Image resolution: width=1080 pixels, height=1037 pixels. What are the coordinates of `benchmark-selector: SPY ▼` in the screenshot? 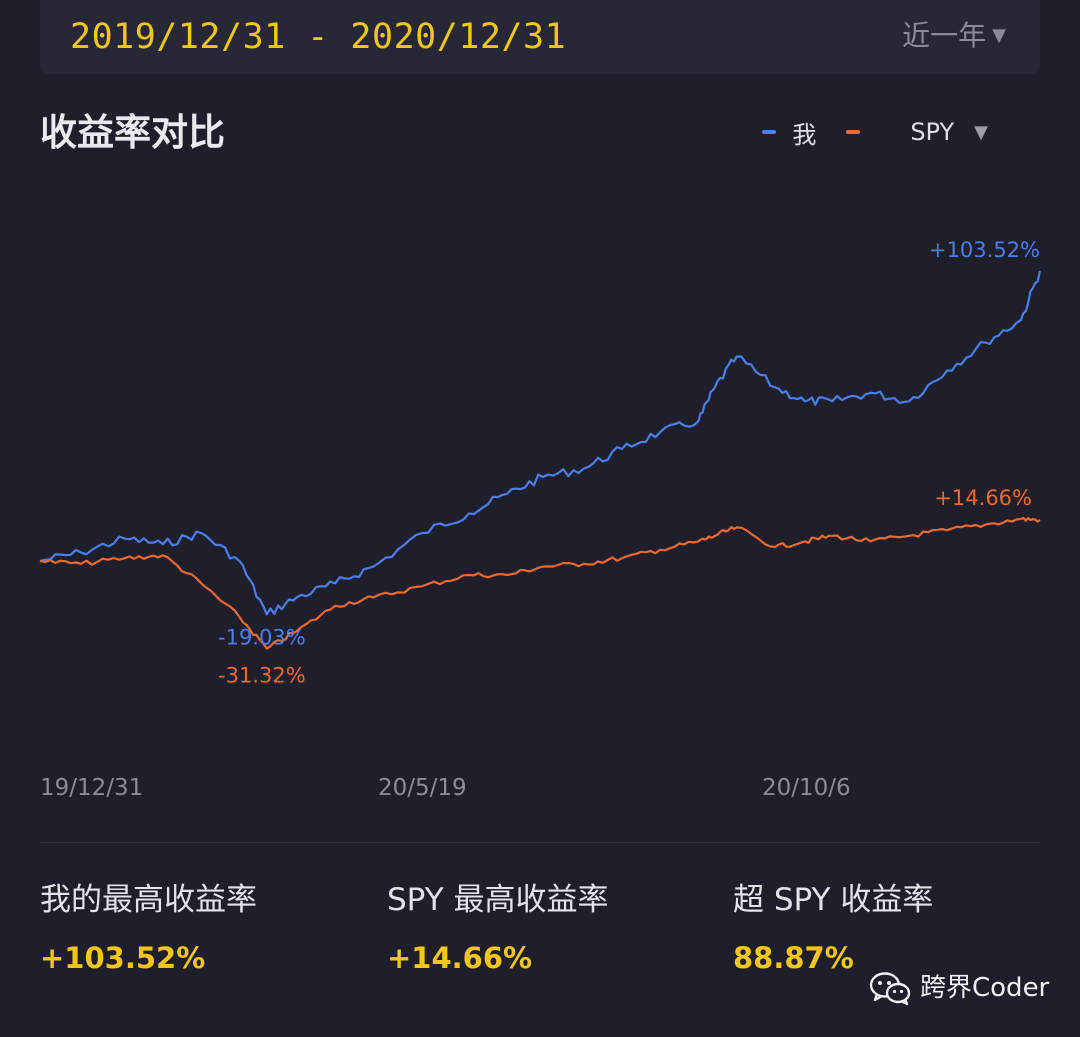 It's located at (949, 132).